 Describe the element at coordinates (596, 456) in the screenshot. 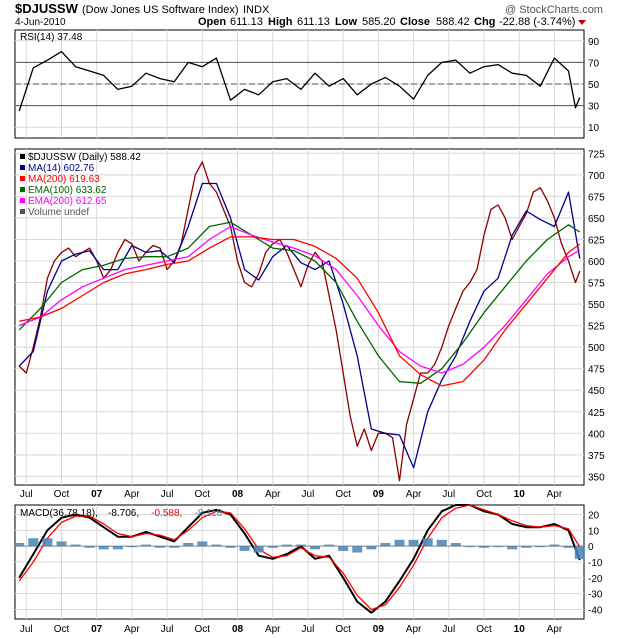

I see `y-tick-label: 375` at that location.